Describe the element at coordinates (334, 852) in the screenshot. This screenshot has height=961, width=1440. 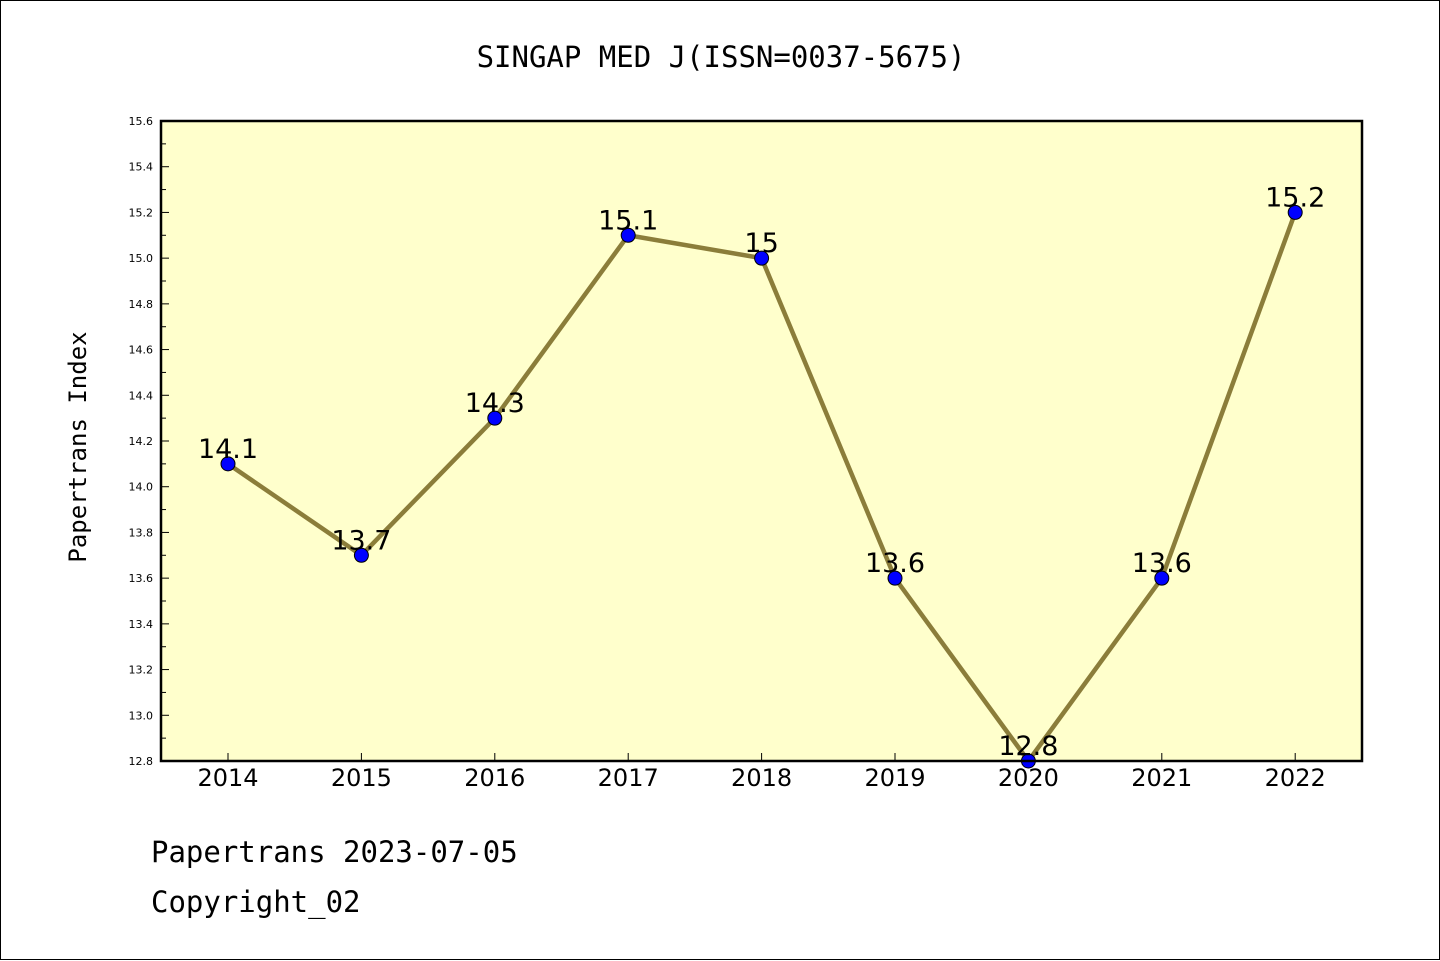
I see `footer-date: Papertrans 2023-07-05` at that location.